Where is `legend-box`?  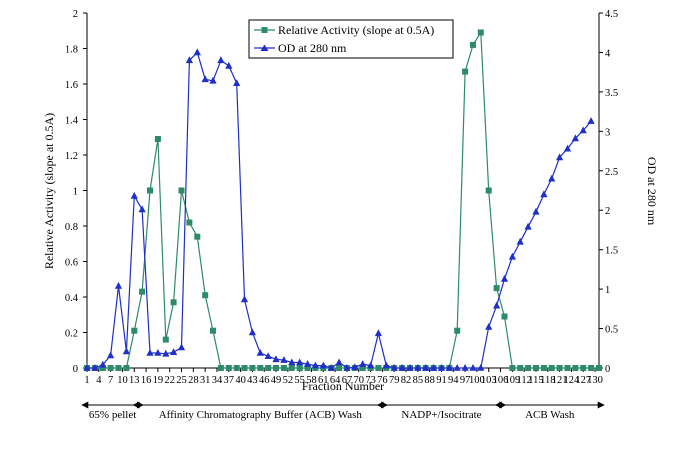 legend-box is located at coordinates (351, 39).